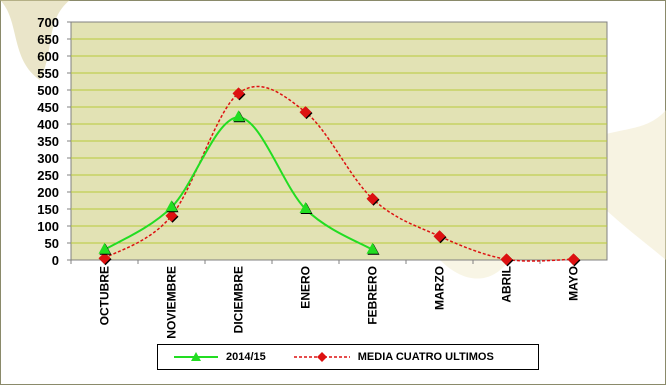 This screenshot has width=666, height=385. What do you see at coordinates (55, 260) in the screenshot?
I see `y-tick-label: 0` at bounding box center [55, 260].